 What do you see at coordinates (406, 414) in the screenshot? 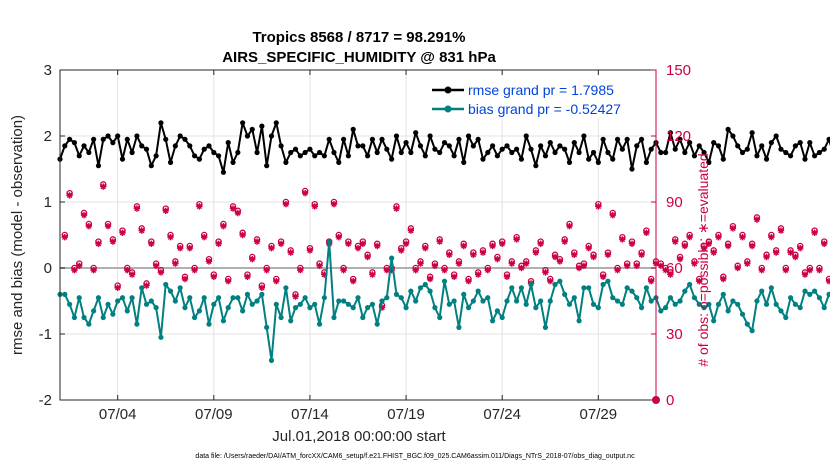
I see `x-tick-label-3: 07/19` at bounding box center [406, 414].